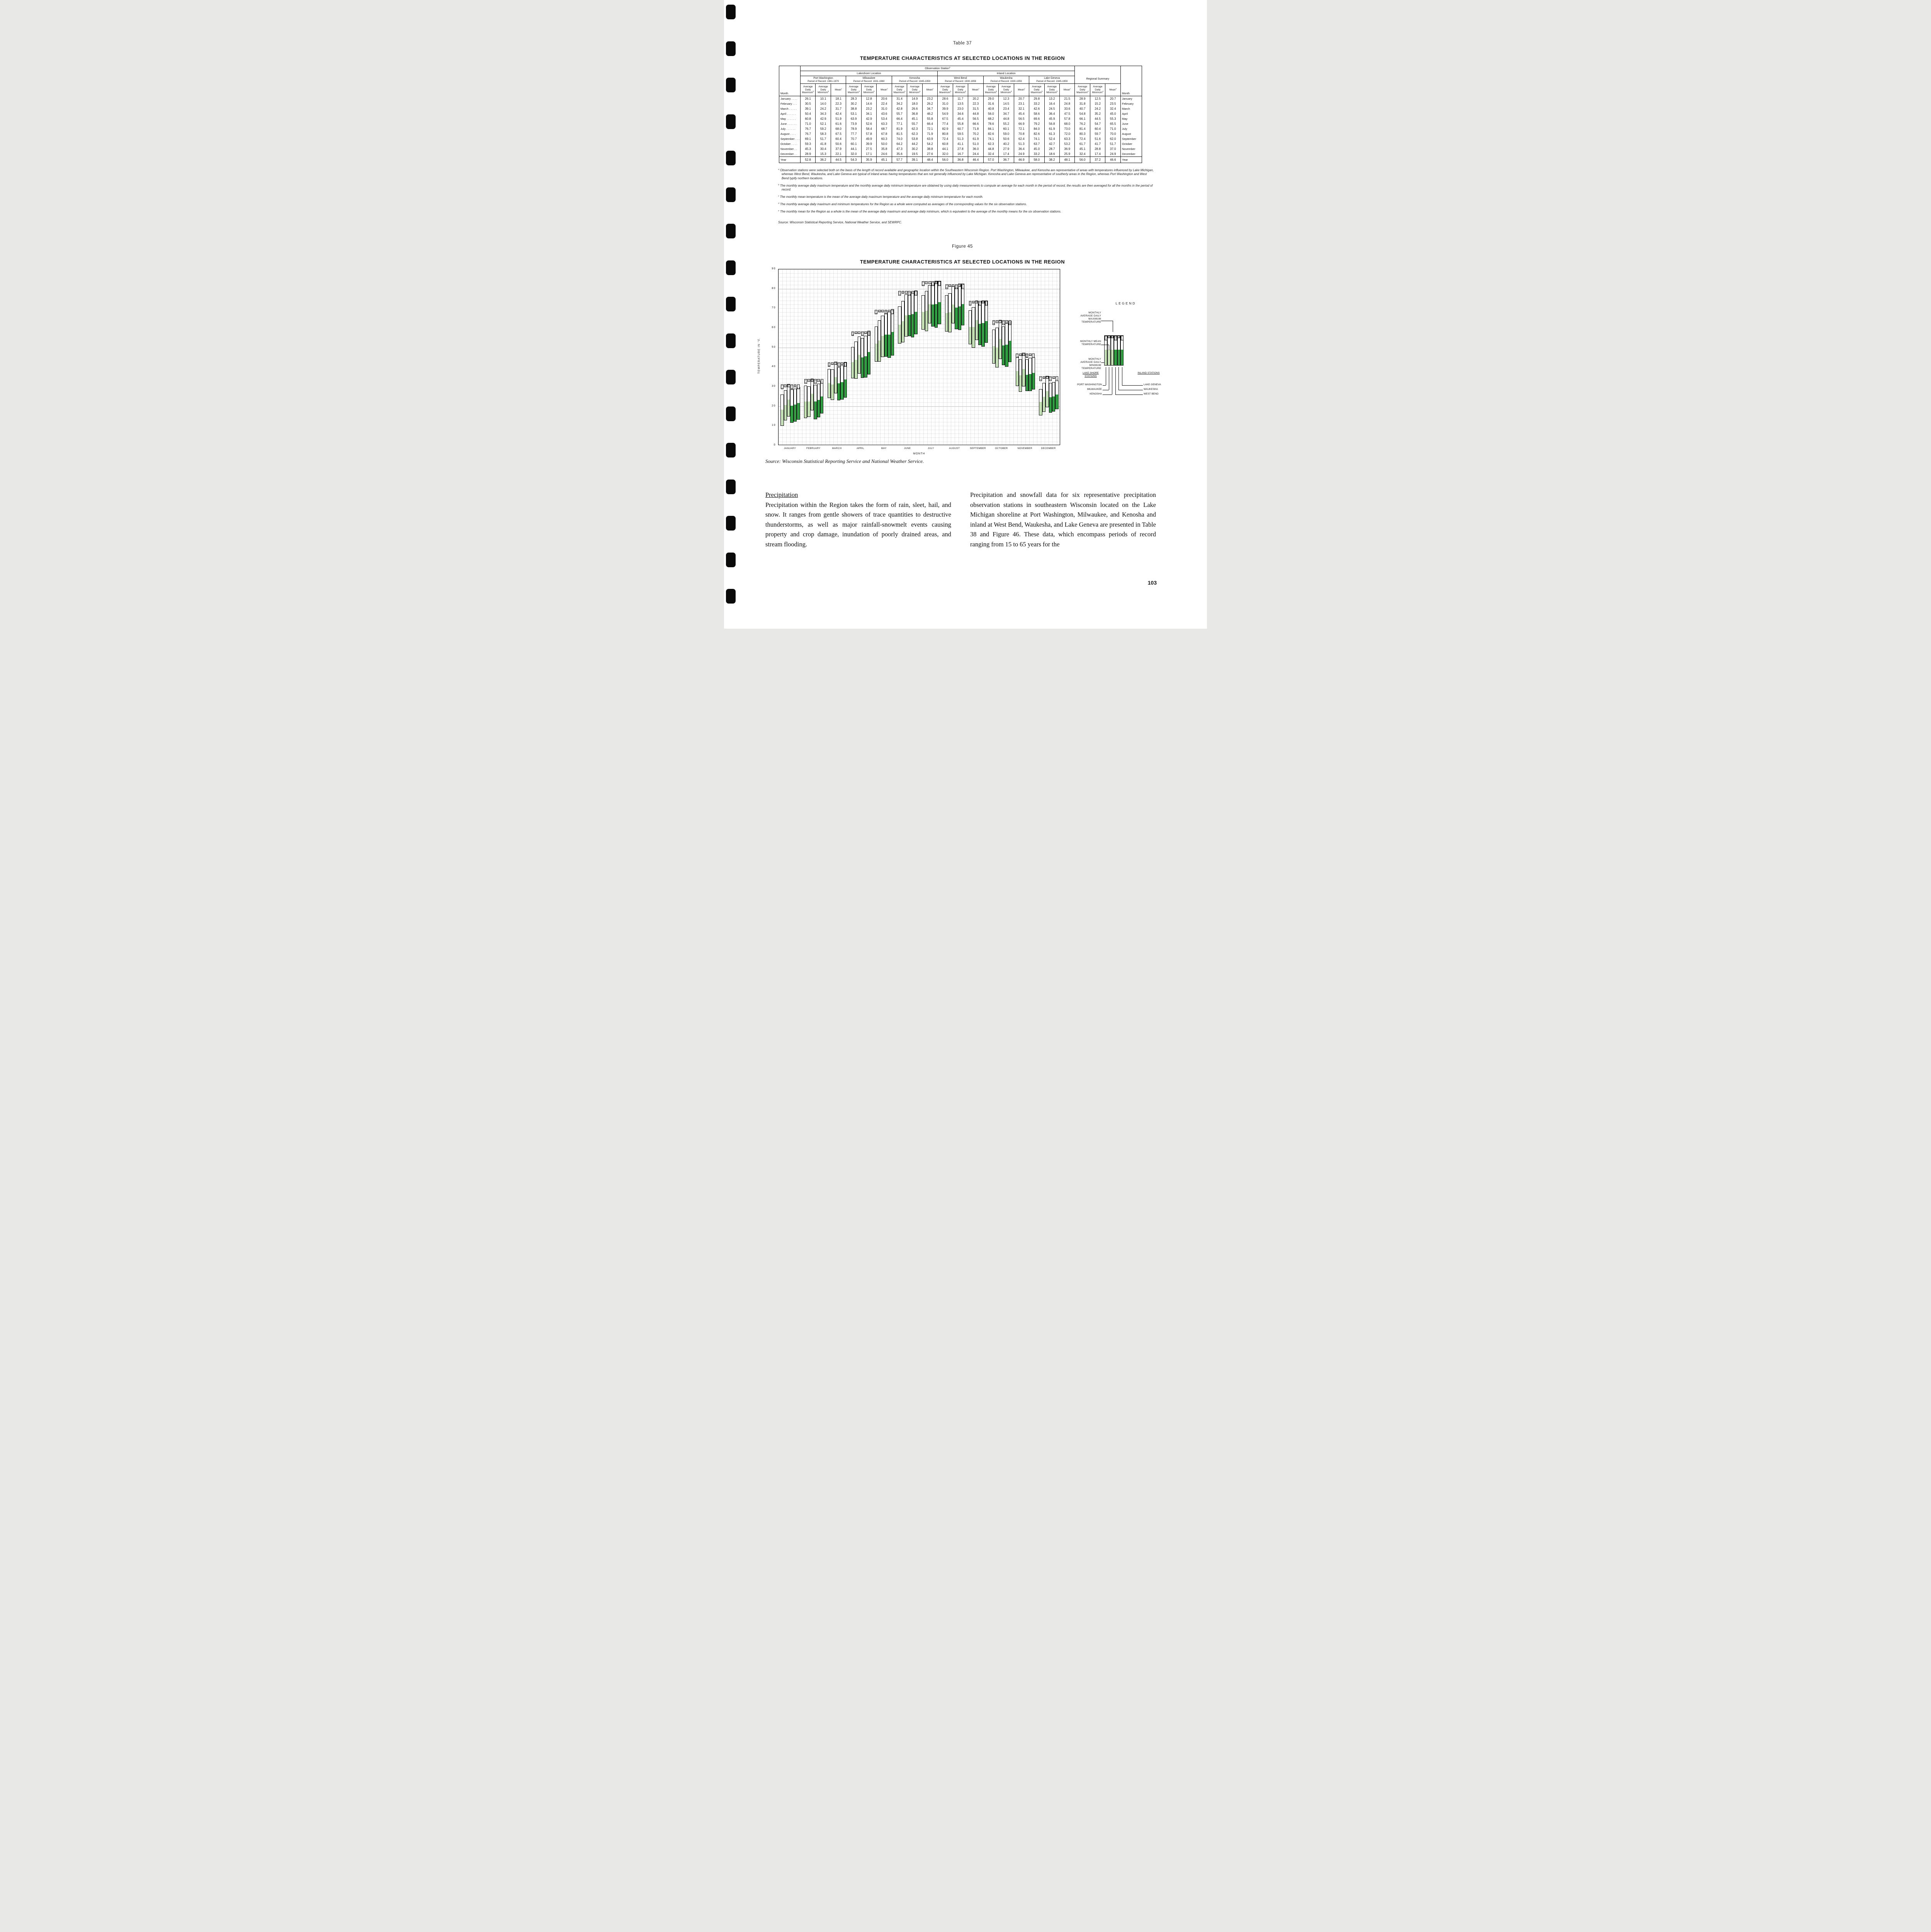 The height and width of the screenshot is (1932, 1931). I want to click on legend-sample-fill, so click(1118, 358).